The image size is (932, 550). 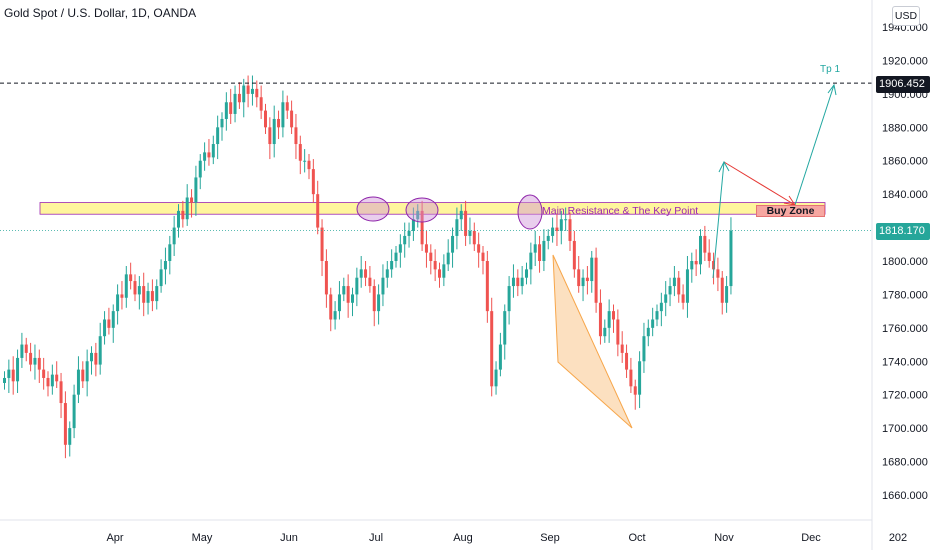 I want to click on resistance-label: Main Resistance & The Key Point, so click(x=620, y=211).